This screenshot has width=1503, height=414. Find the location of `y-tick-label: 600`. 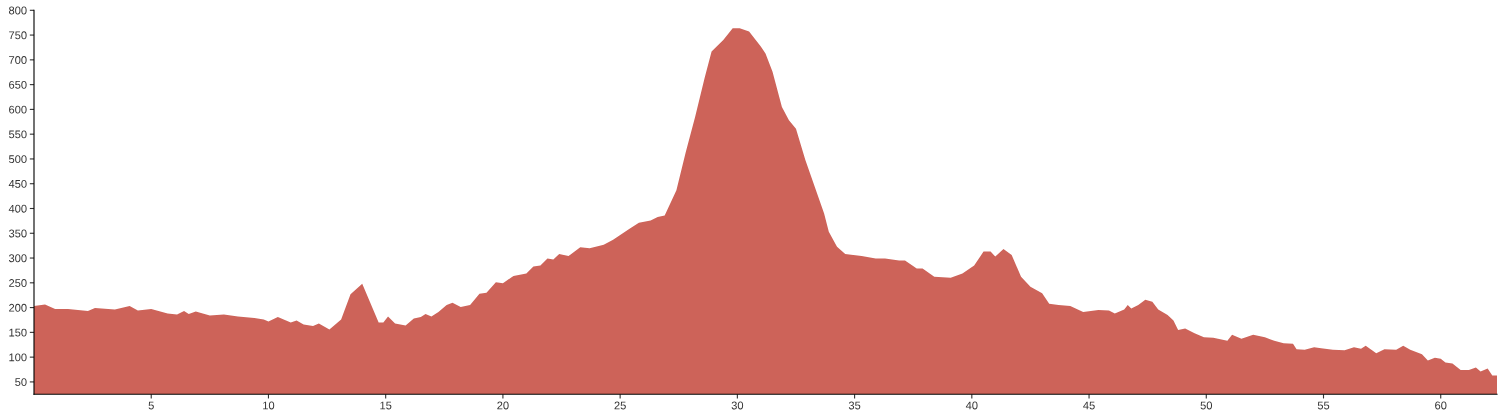

y-tick-label: 600 is located at coordinates (18, 109).